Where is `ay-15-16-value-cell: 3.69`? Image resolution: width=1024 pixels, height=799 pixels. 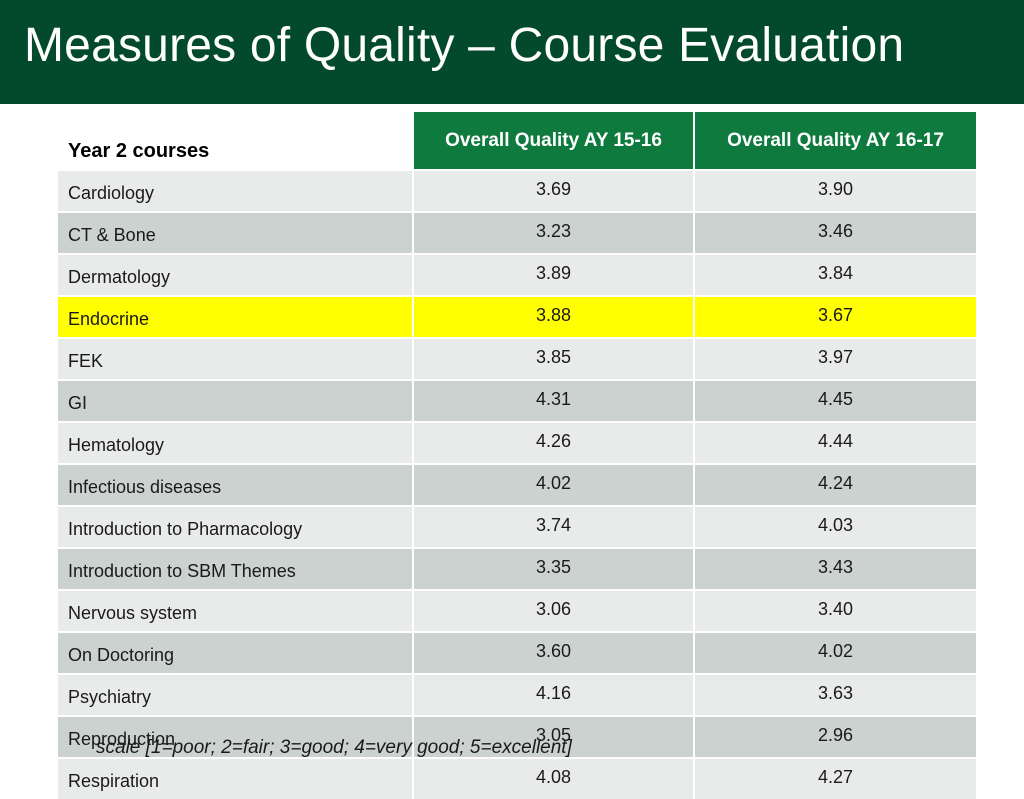
ay-15-16-value-cell: 3.69 is located at coordinates (553, 190).